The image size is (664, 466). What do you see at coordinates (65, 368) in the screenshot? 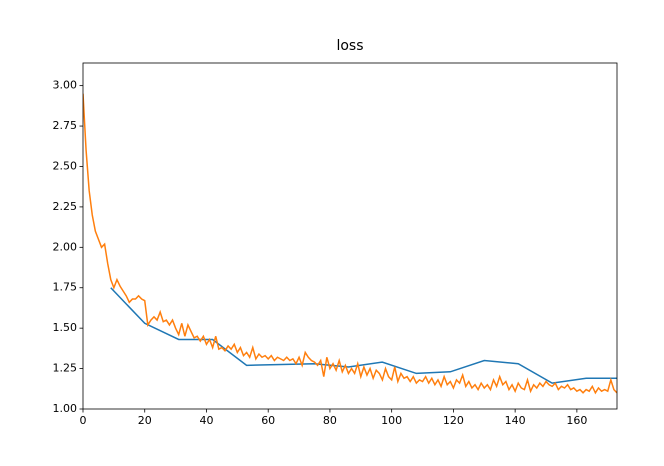
I see `y-tick-label: 1.25` at bounding box center [65, 368].